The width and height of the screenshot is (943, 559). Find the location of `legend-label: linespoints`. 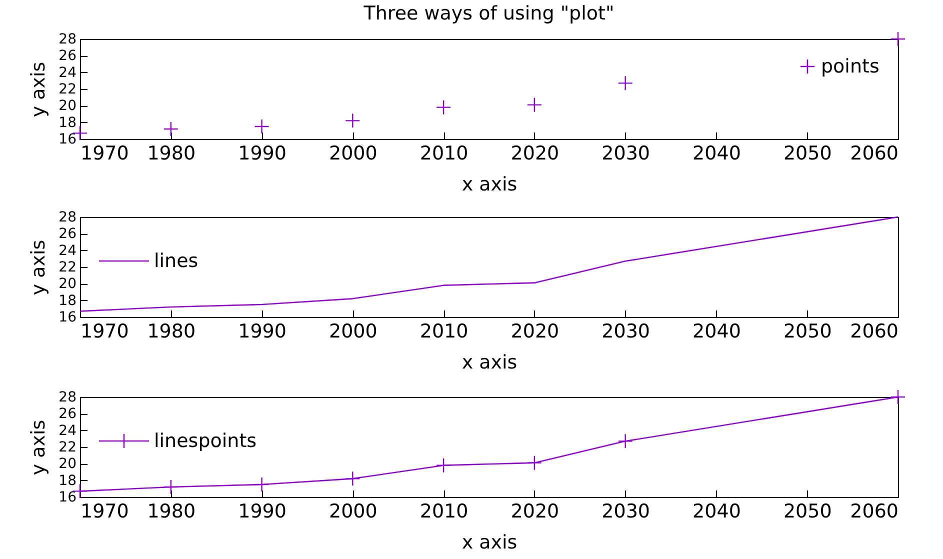

legend-label: linespoints is located at coordinates (205, 441).